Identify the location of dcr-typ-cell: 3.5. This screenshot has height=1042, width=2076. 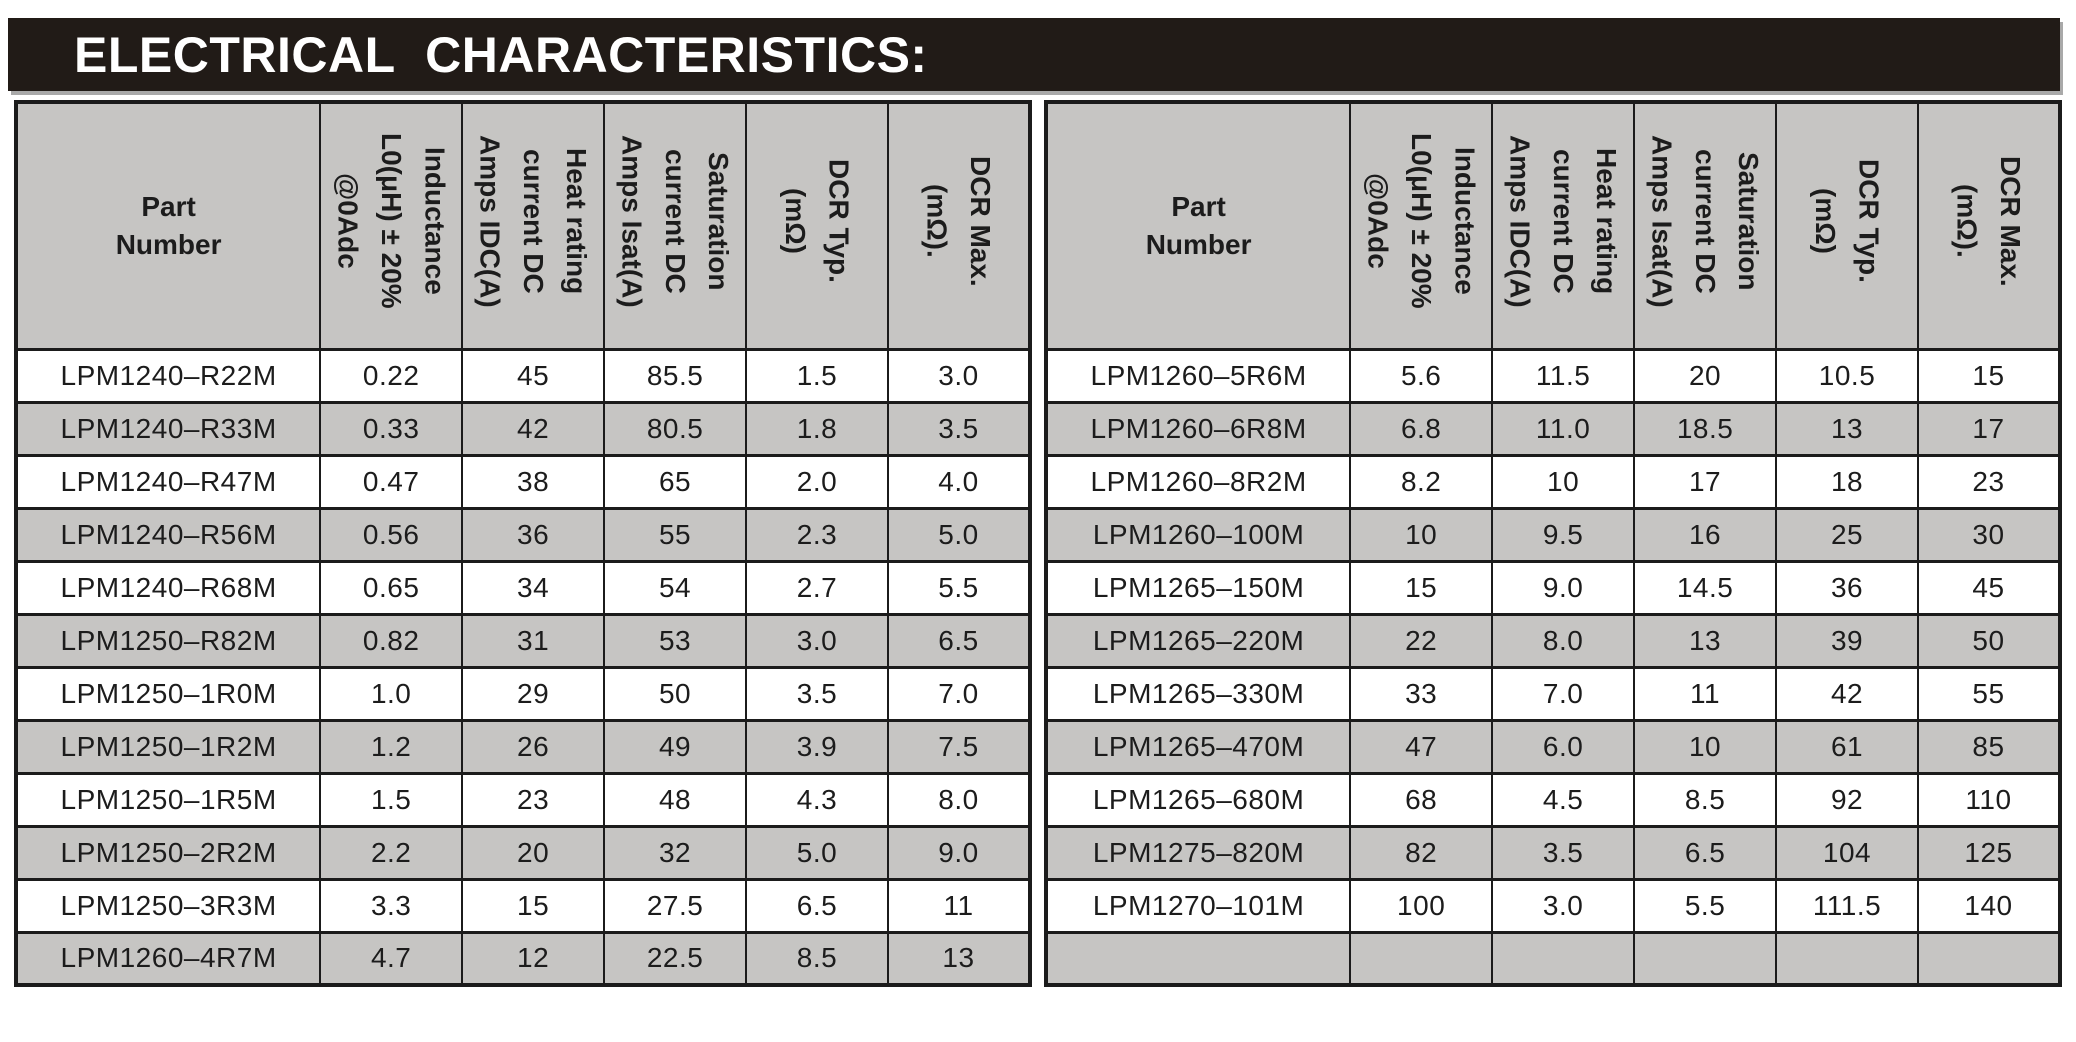
(817, 693).